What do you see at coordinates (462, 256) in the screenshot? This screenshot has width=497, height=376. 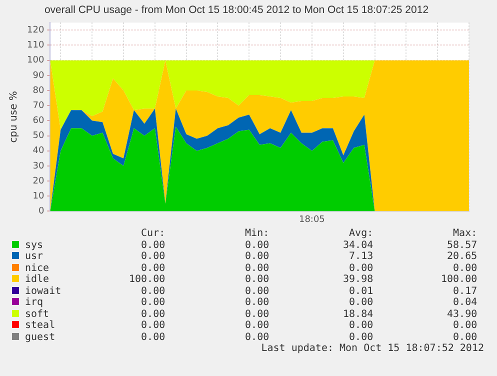 I see `text: 20.65` at bounding box center [462, 256].